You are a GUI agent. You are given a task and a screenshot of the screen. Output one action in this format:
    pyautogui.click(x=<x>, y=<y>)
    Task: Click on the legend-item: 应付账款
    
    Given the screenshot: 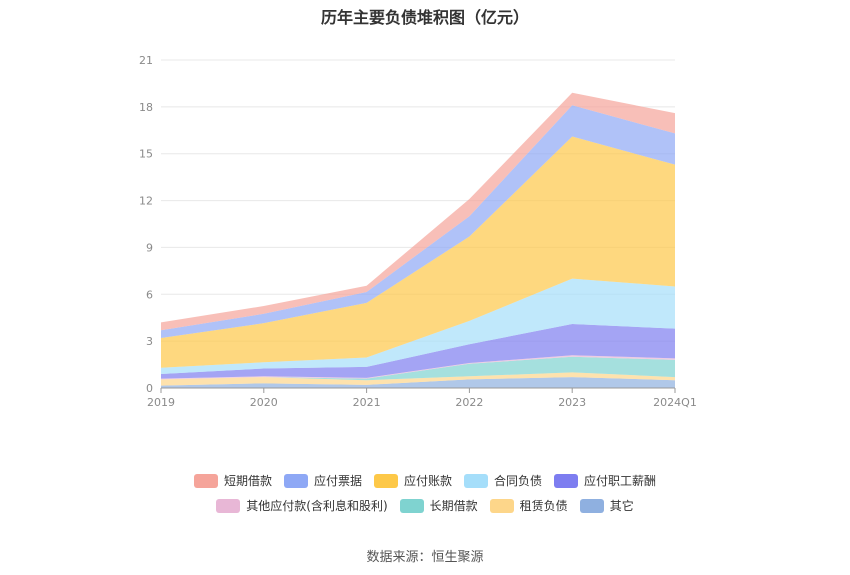 What is the action you would take?
    pyautogui.click(x=412, y=480)
    